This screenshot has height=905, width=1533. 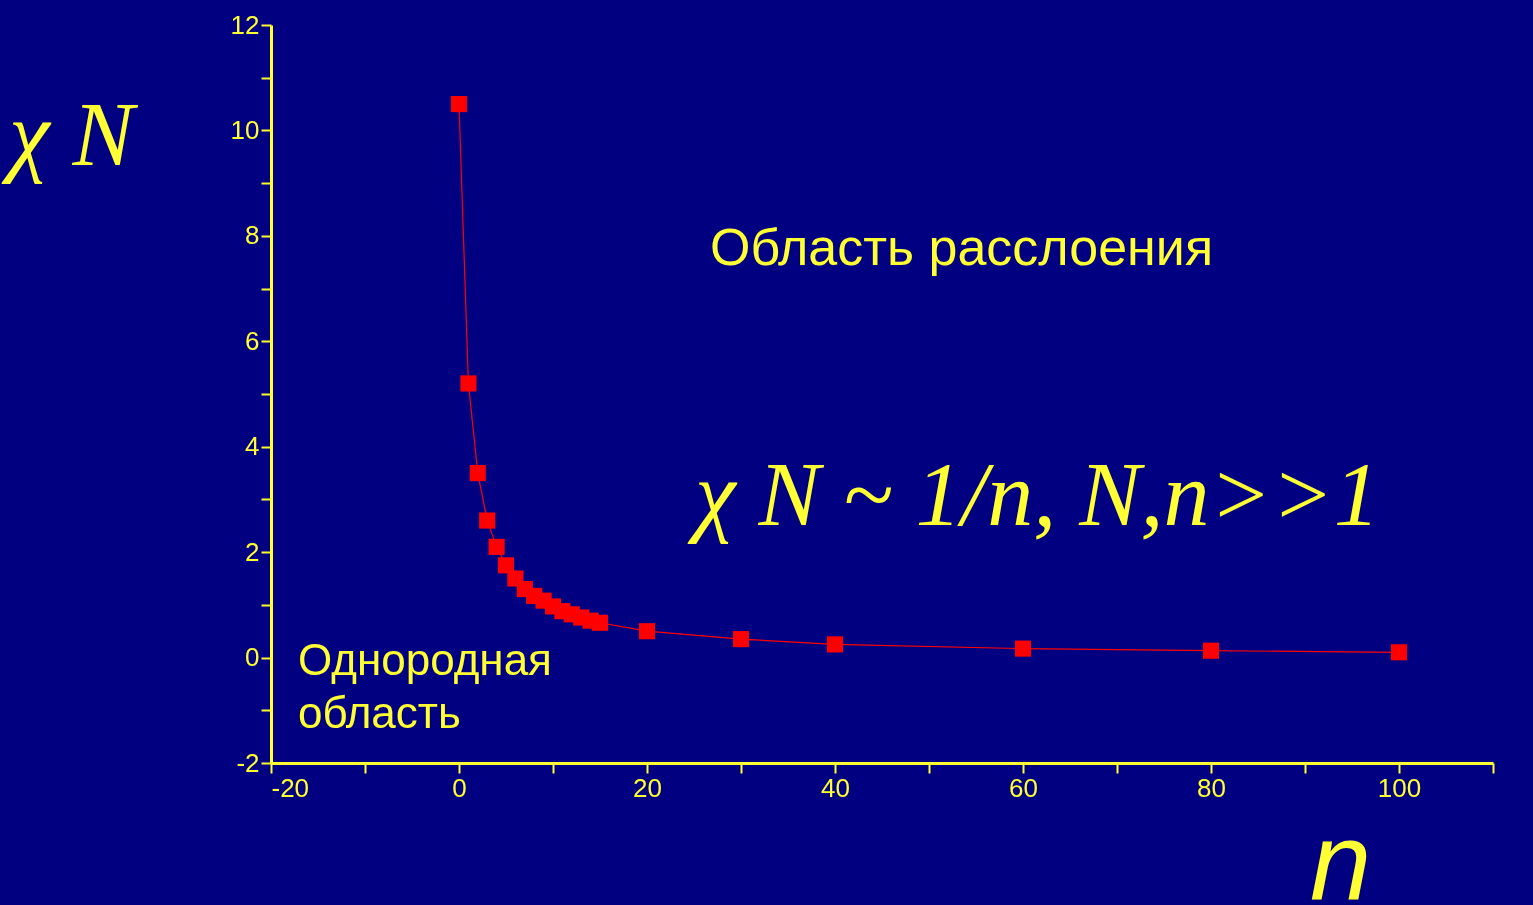 I want to click on y-tick-label: 2, so click(x=252, y=551).